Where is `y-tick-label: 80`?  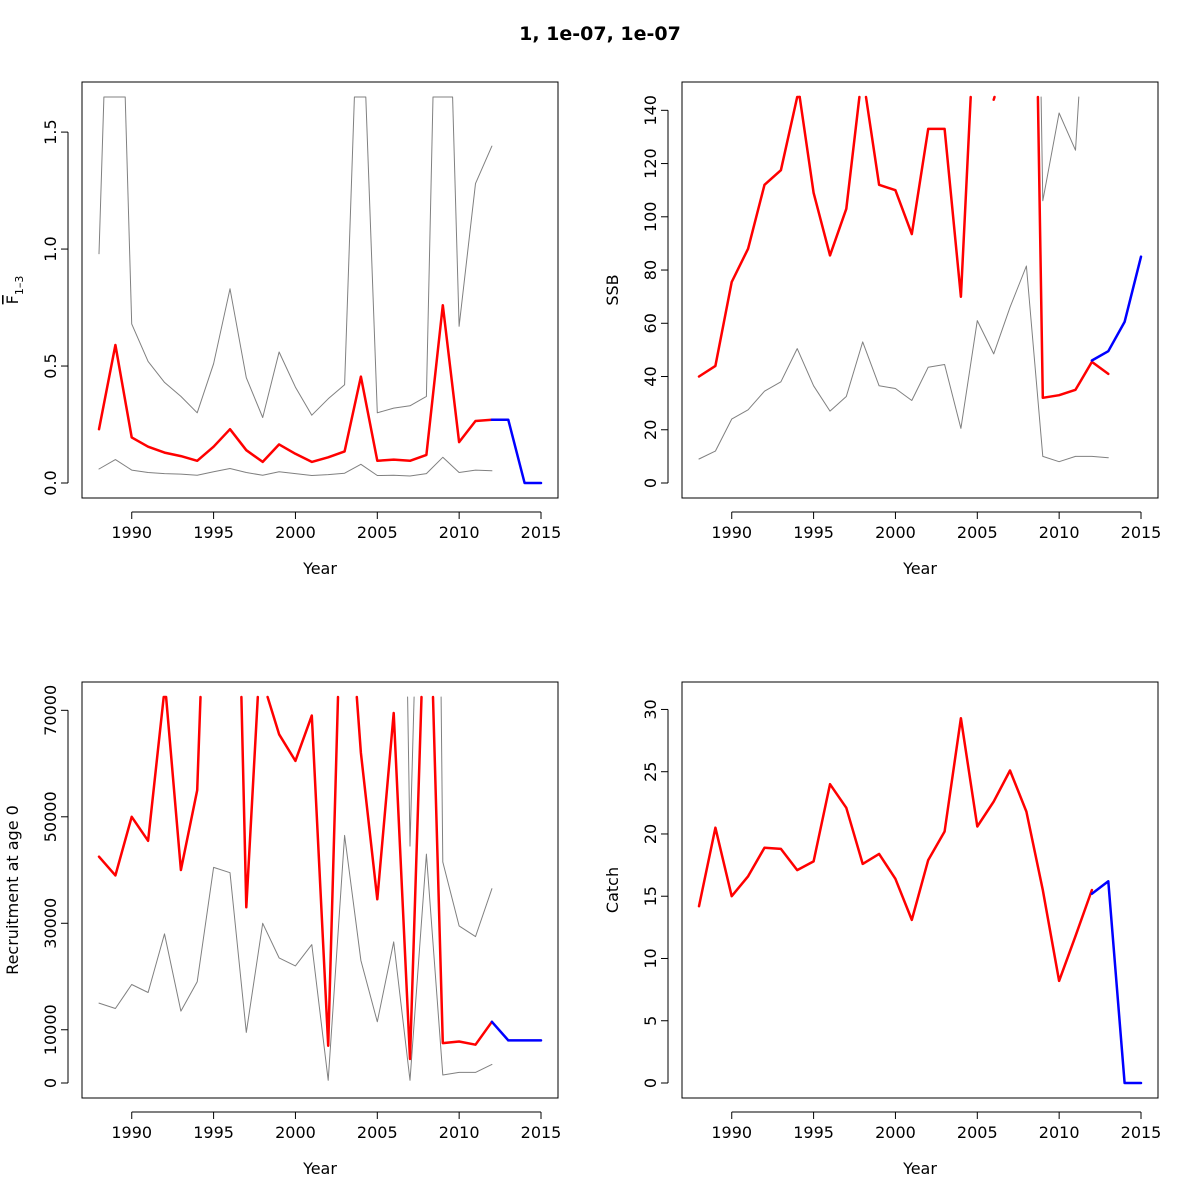 y-tick-label: 80 is located at coordinates (650, 270).